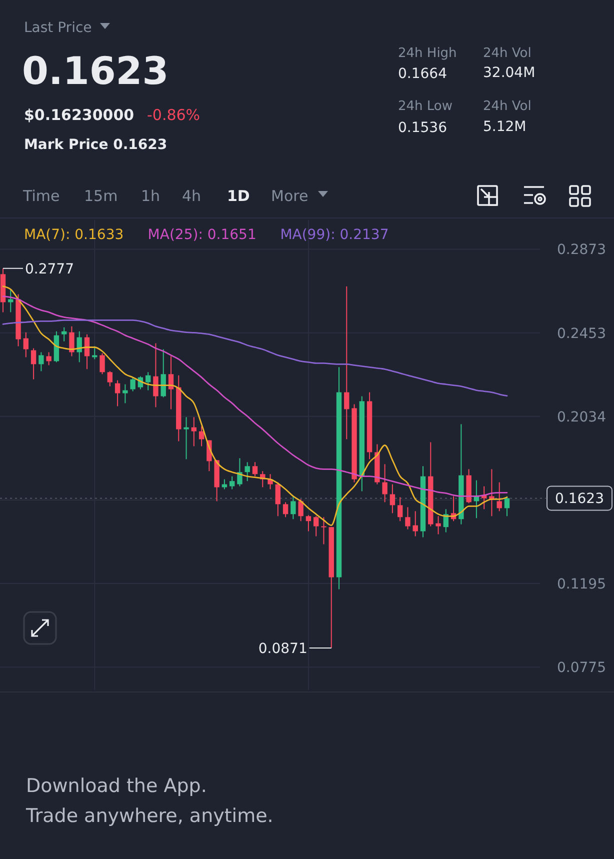 The width and height of the screenshot is (614, 859). Describe the element at coordinates (581, 668) in the screenshot. I see `y-tick-label: 0.0775` at that location.